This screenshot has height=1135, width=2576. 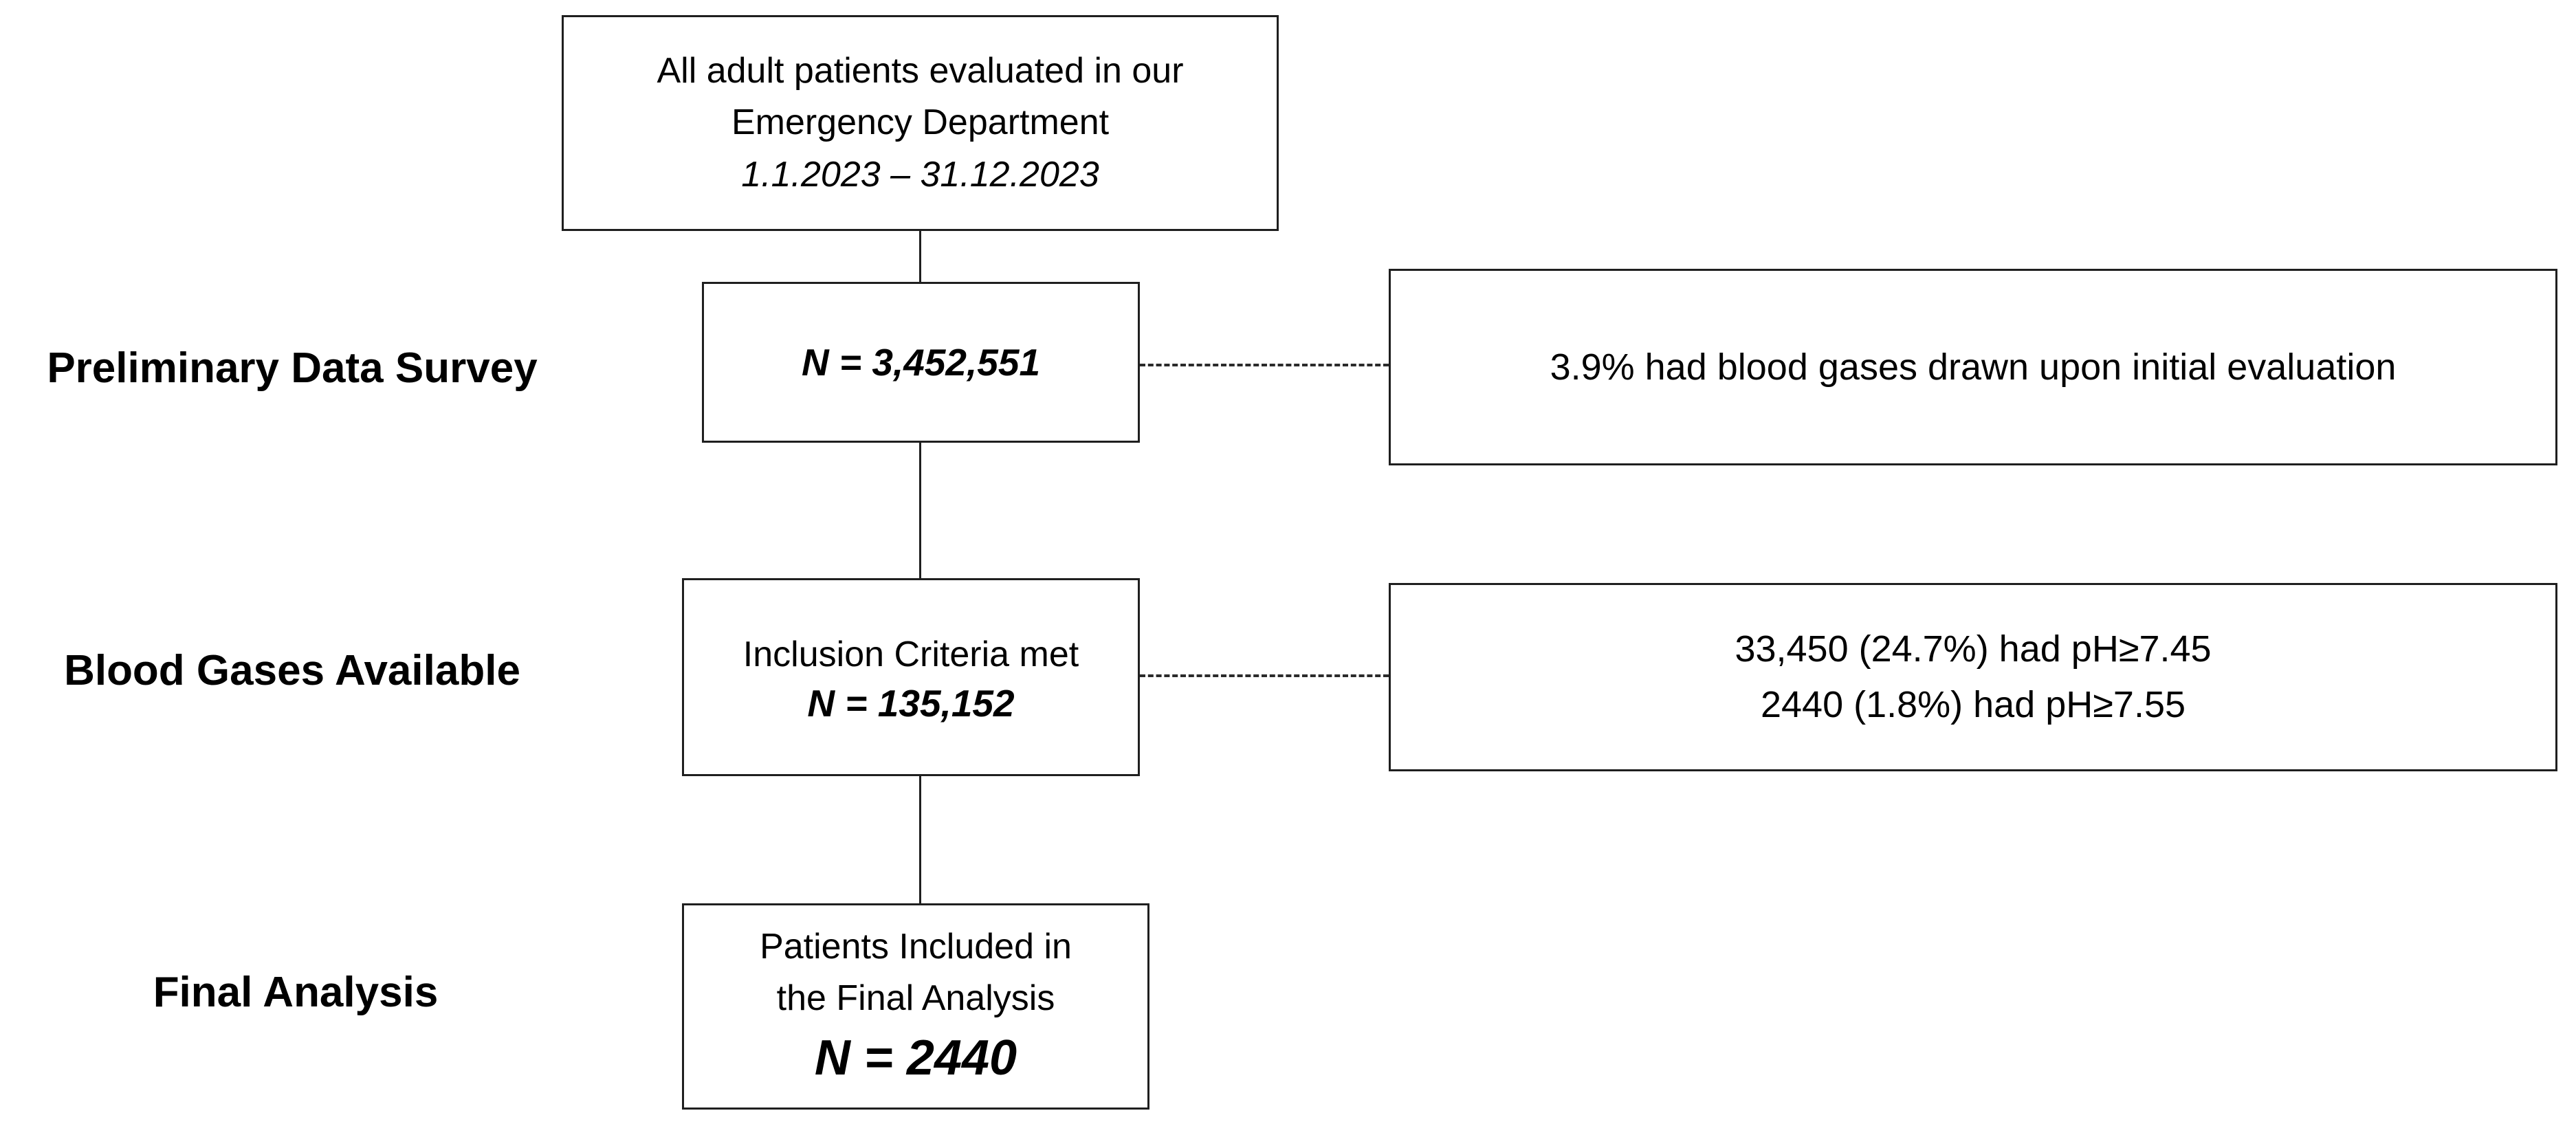 I want to click on dashed-connector-preliminary-note, so click(x=1264, y=365).